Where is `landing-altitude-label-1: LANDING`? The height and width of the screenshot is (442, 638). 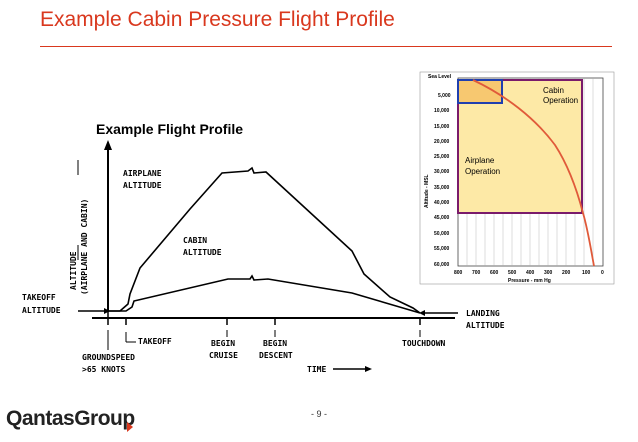
landing-altitude-label-1: LANDING is located at coordinates (483, 313).